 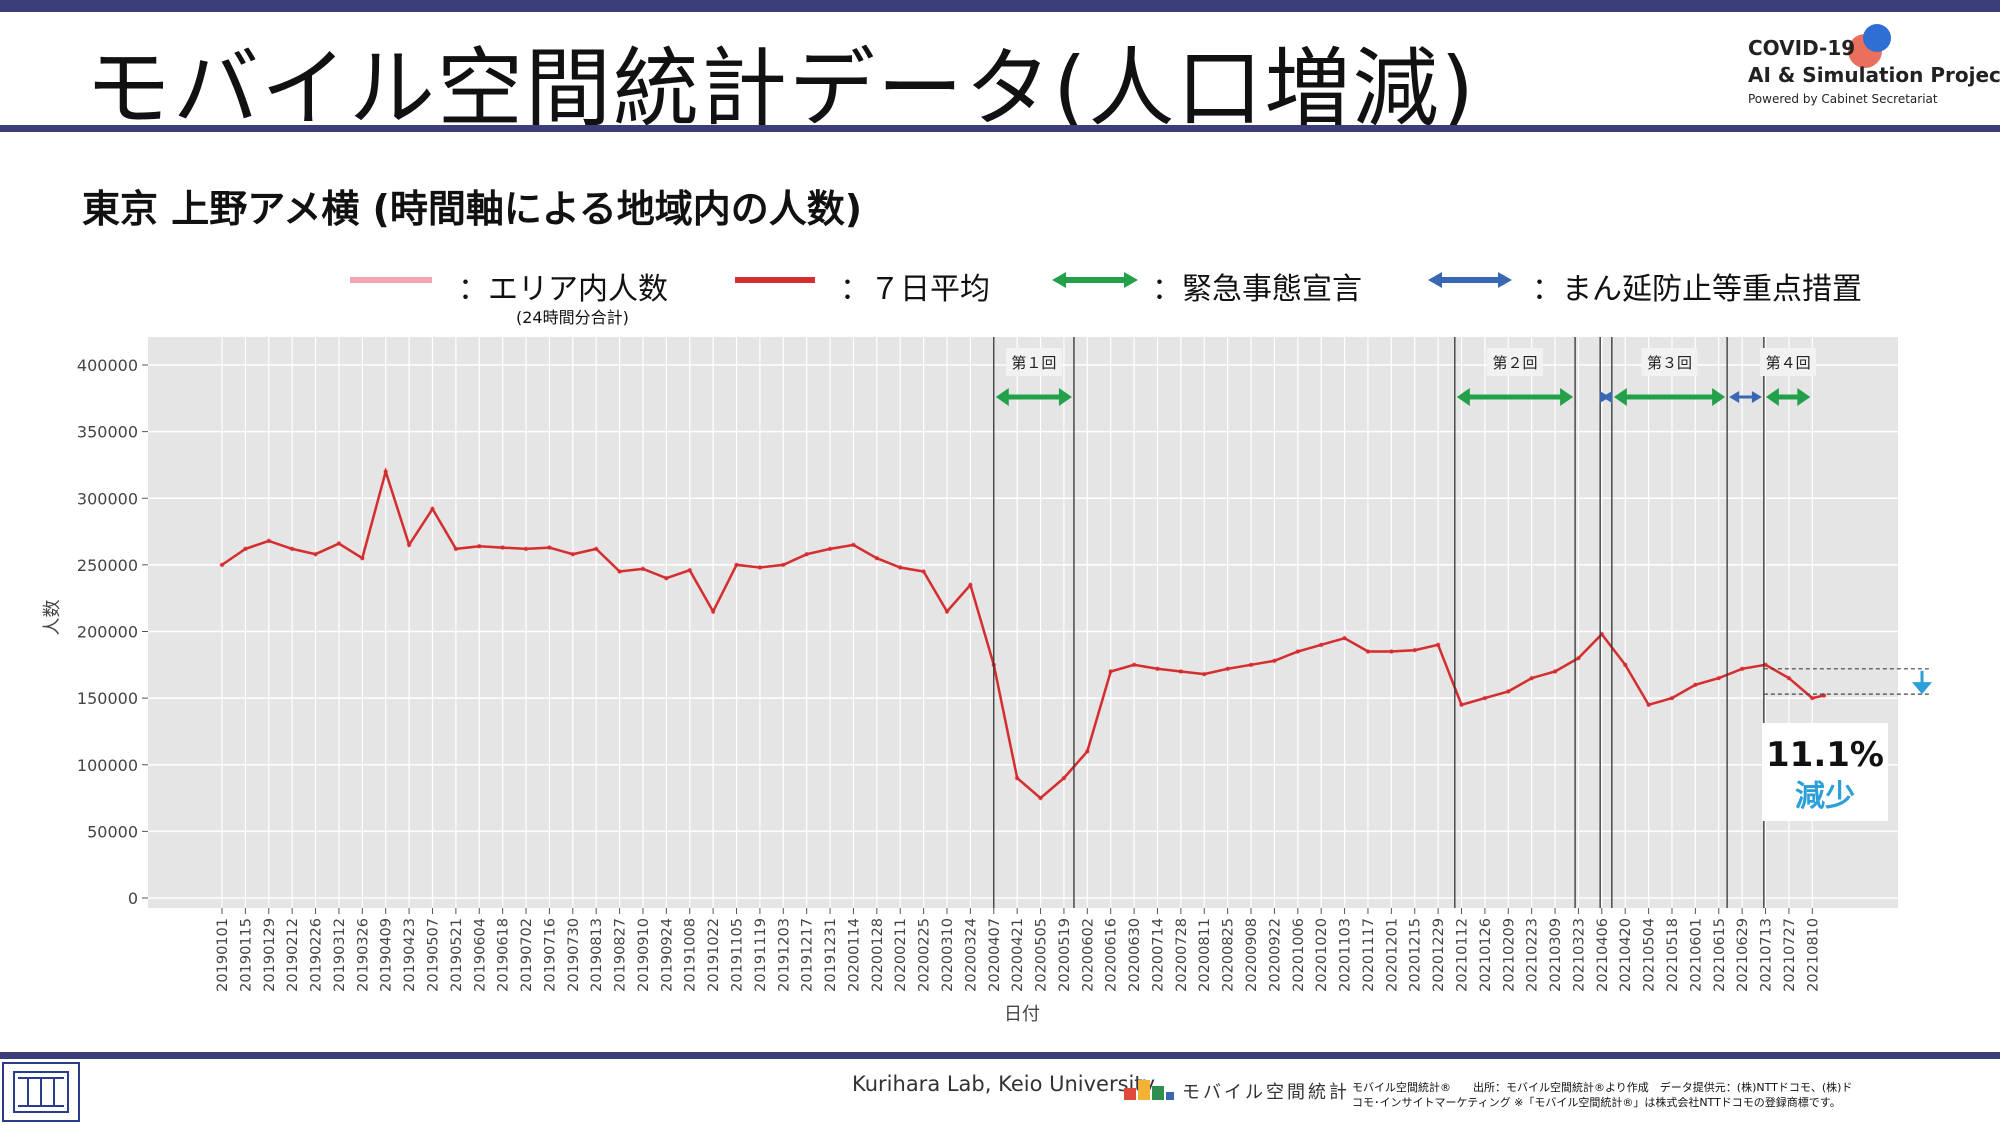 What do you see at coordinates (1322, 955) in the screenshot?
I see `x-tick-label: 20201020` at bounding box center [1322, 955].